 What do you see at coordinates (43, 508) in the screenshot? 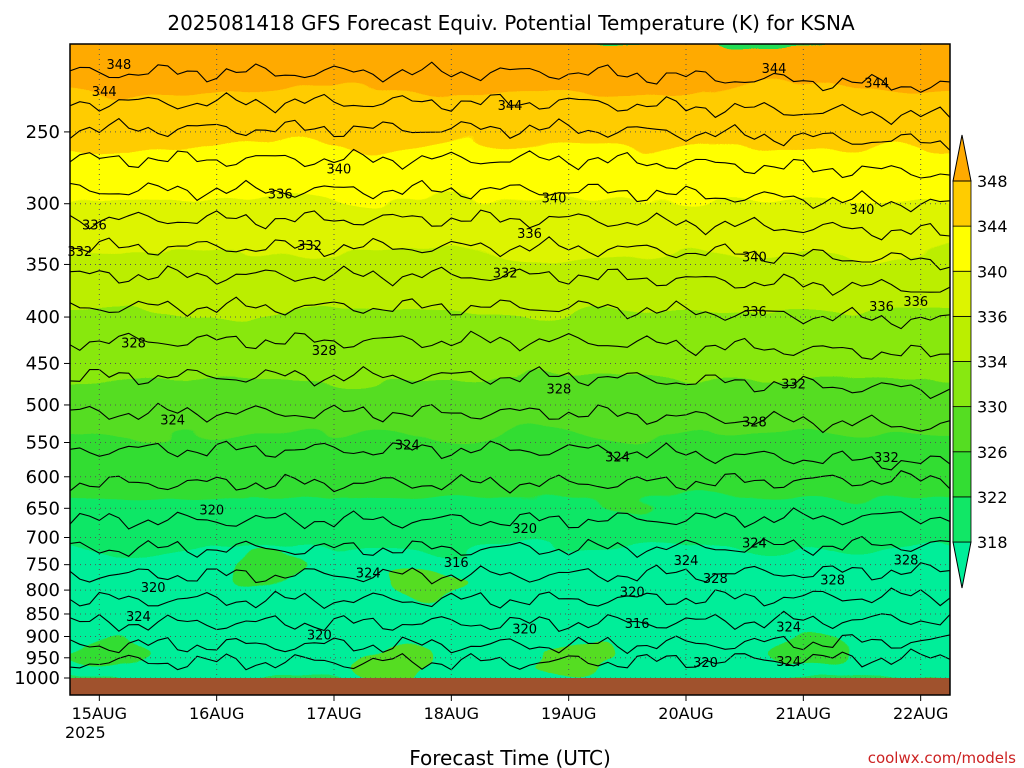
I see `y-tick-label: 650` at bounding box center [43, 508].